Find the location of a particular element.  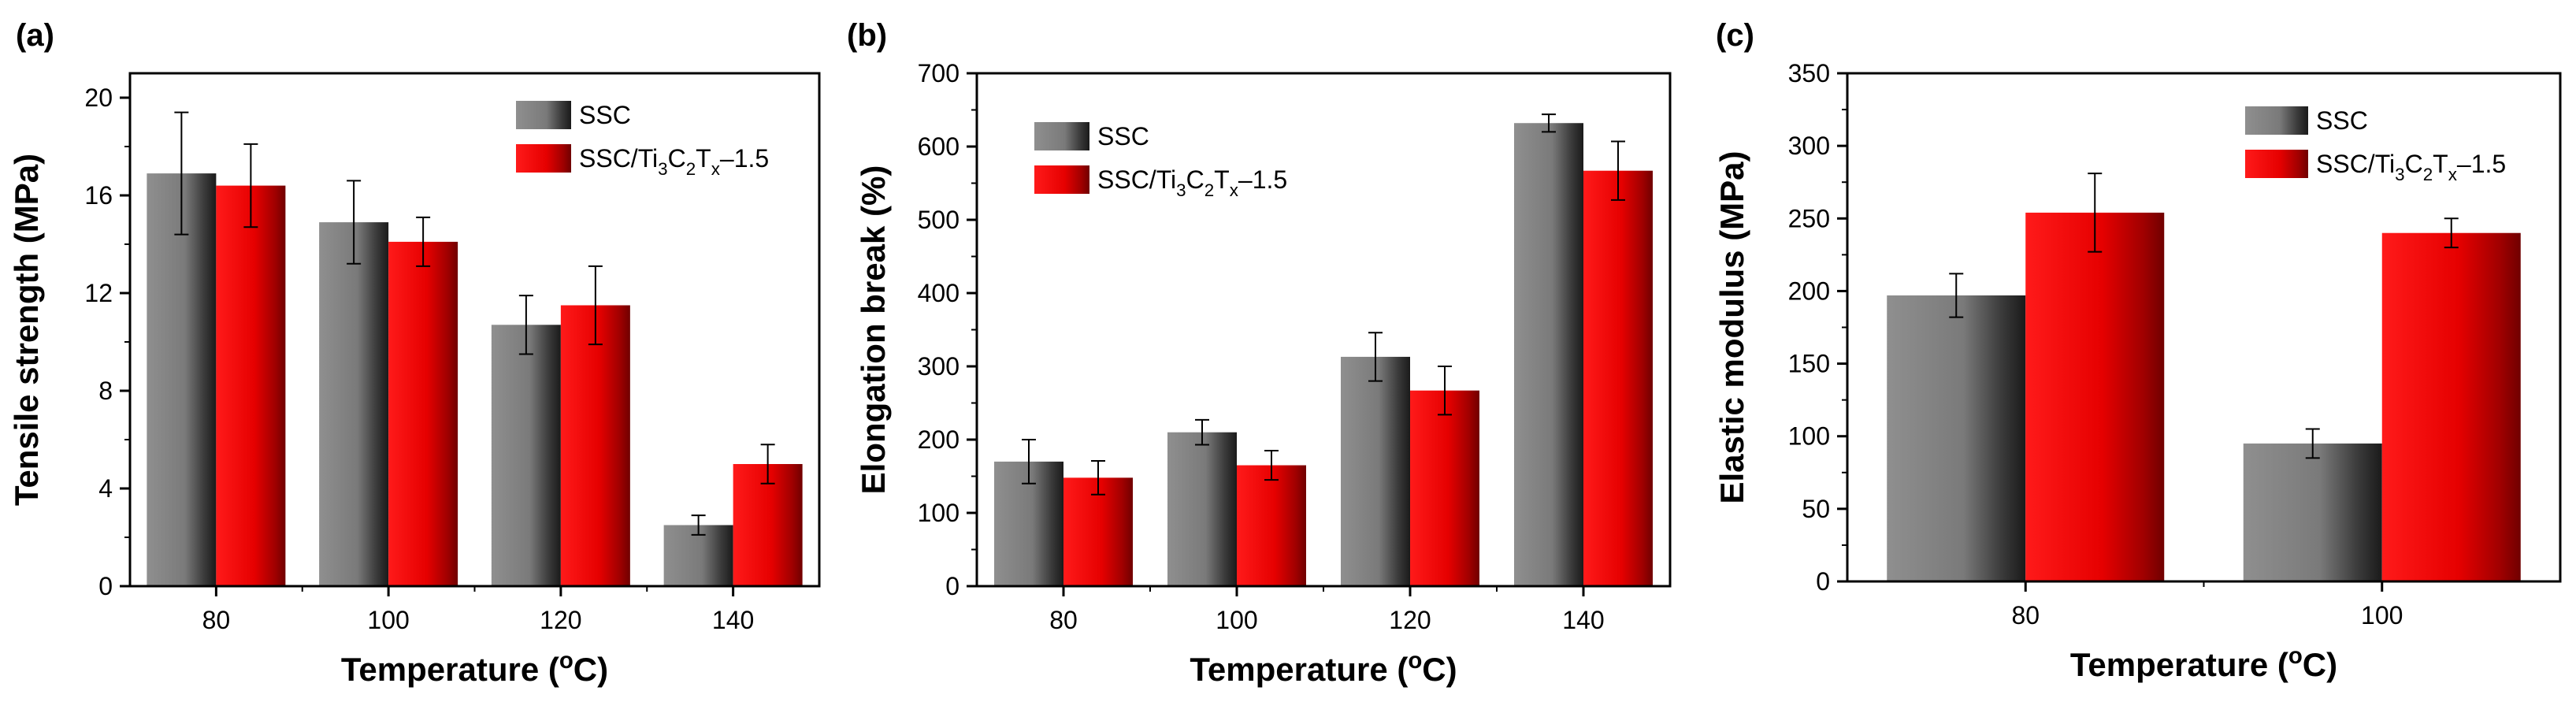

y-tick-label: 350 is located at coordinates (1809, 73).